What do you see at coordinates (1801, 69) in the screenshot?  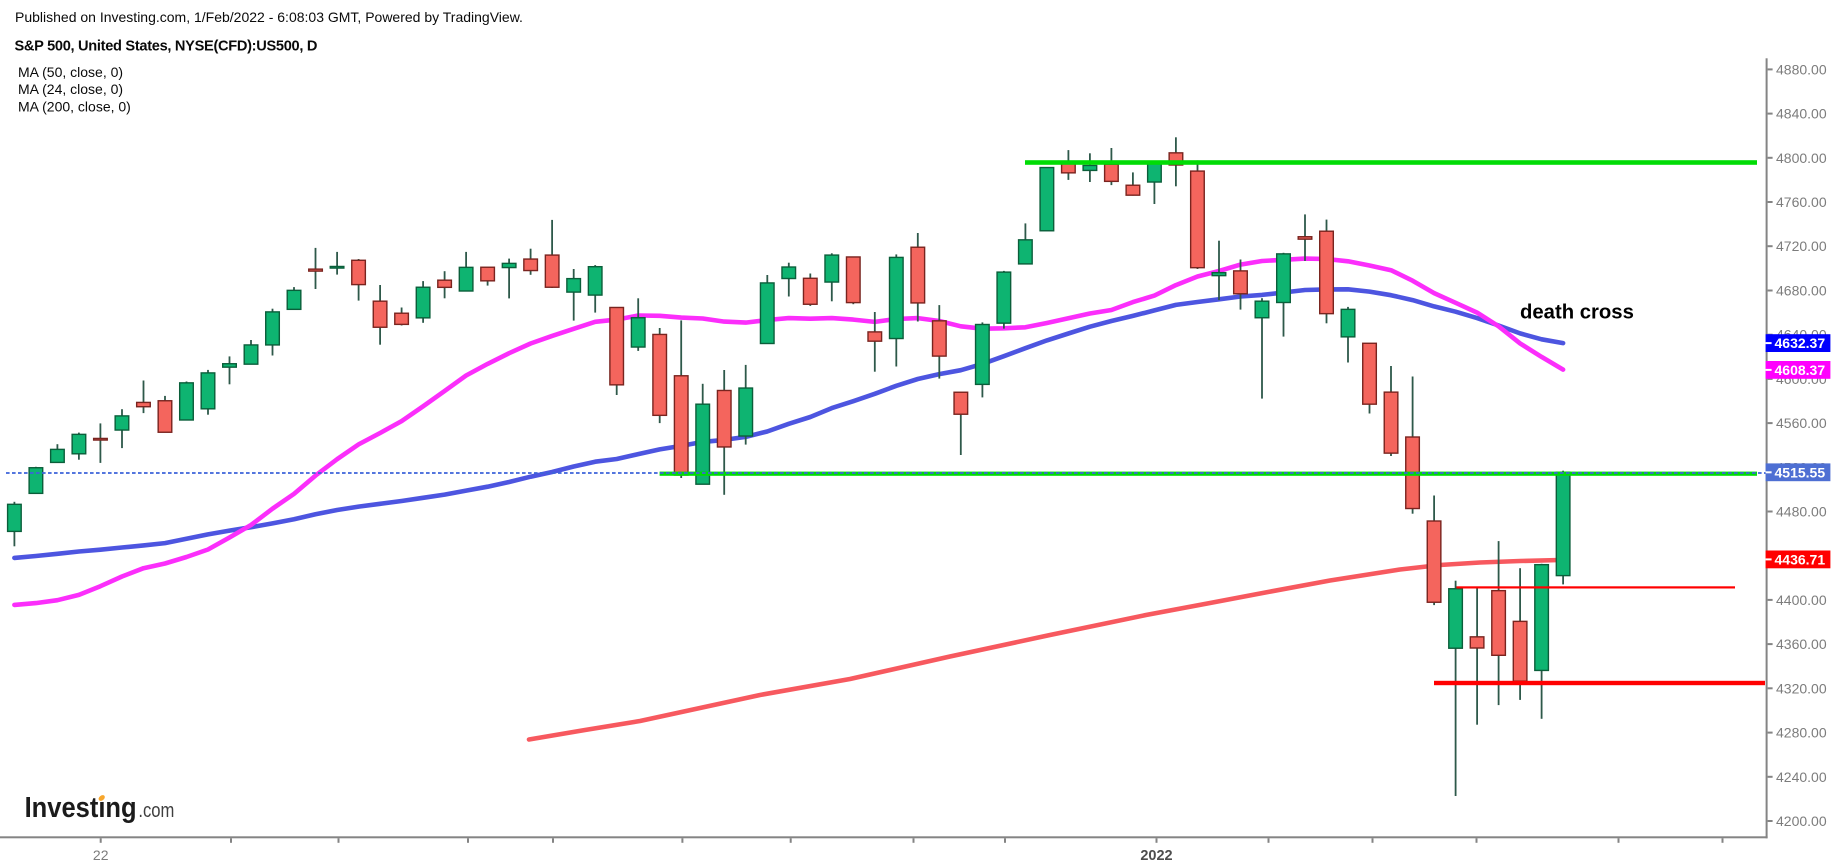 I see `svg-text: 4880.00` at bounding box center [1801, 69].